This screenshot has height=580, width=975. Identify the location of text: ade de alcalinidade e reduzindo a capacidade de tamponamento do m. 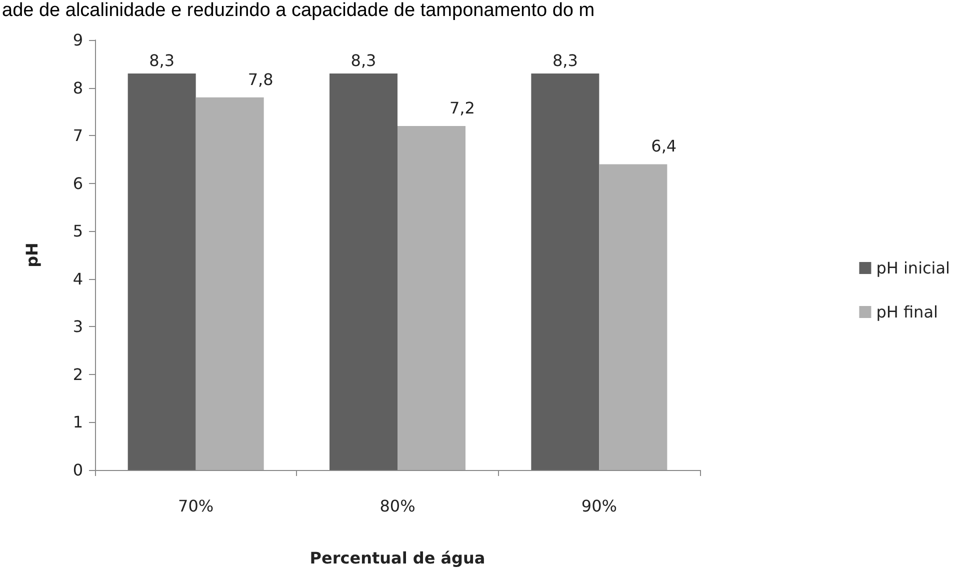
(298, 10).